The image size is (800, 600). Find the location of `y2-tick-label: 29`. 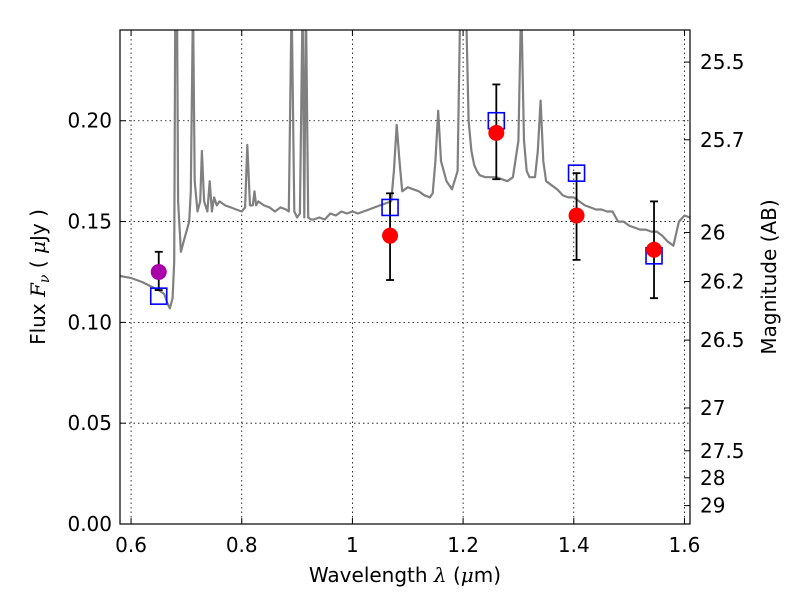

y2-tick-label: 29 is located at coordinates (712, 506).